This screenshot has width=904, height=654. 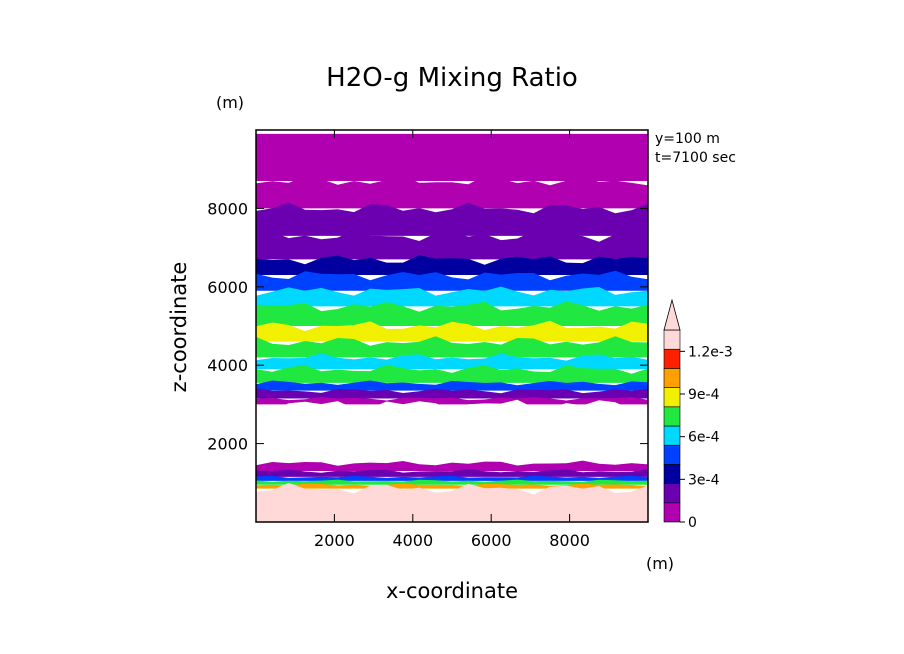 I want to click on chart-title: H2O-g Mixing Ratio, so click(x=452, y=78).